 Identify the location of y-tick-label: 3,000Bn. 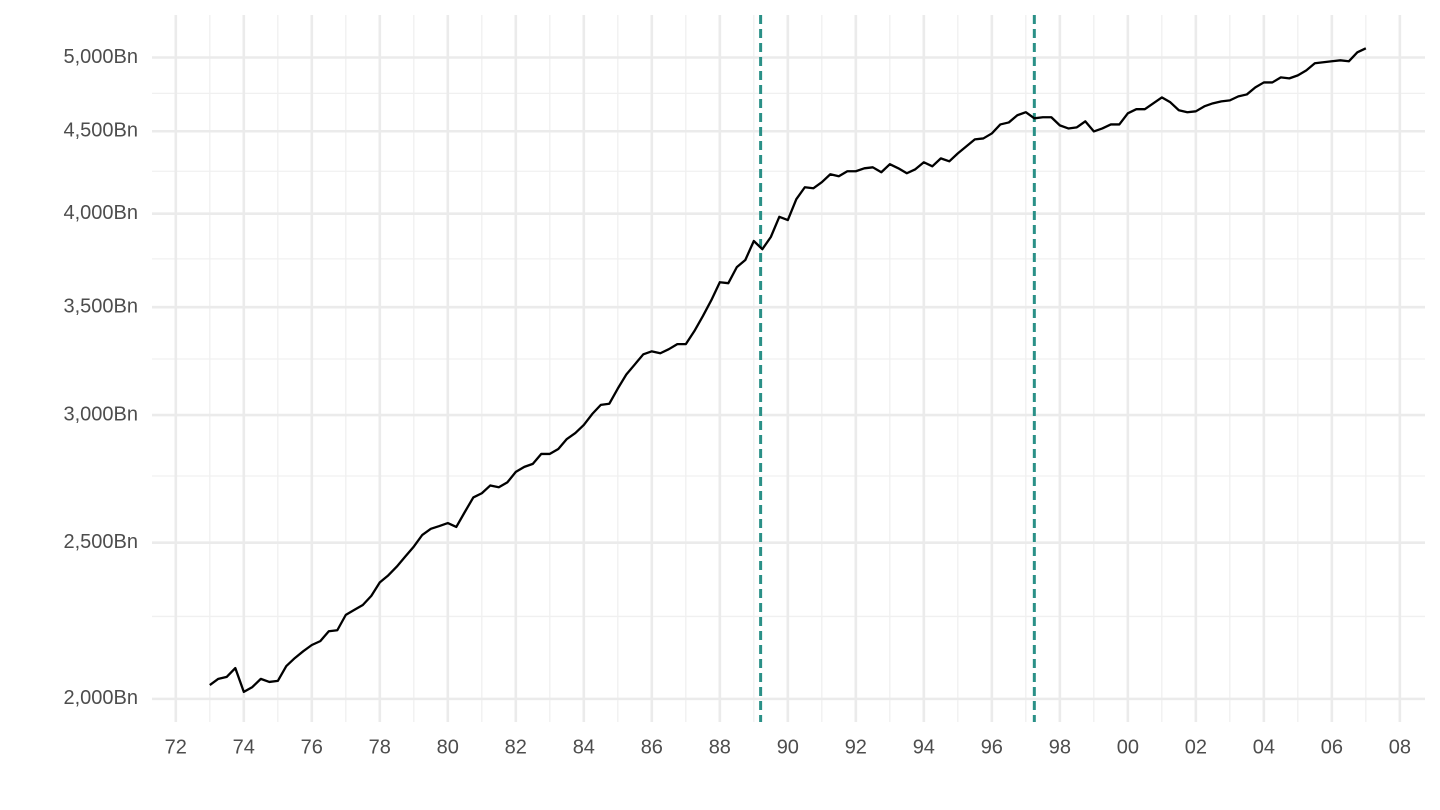
(100, 414).